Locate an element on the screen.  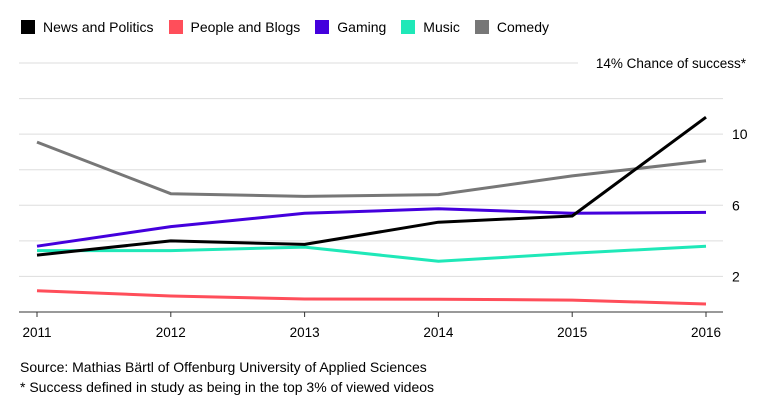
x-tick-label: 2016 is located at coordinates (706, 332).